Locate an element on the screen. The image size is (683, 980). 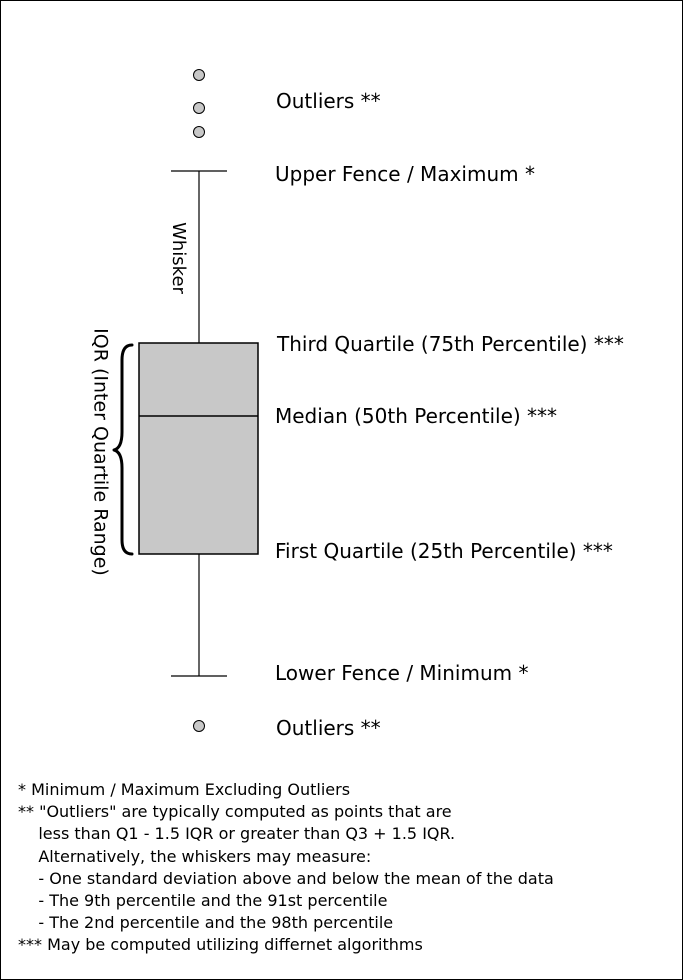
outliers-top-label: Outliers ** is located at coordinates (328, 101).